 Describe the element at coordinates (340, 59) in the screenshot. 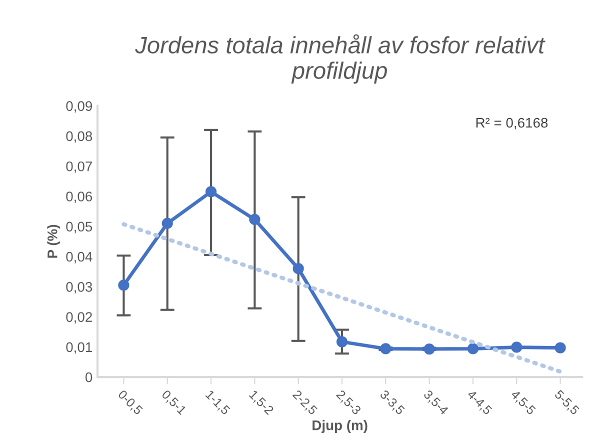

I see `chart-title: Jordens totala innehåll av fosfor relativt profildjup` at that location.